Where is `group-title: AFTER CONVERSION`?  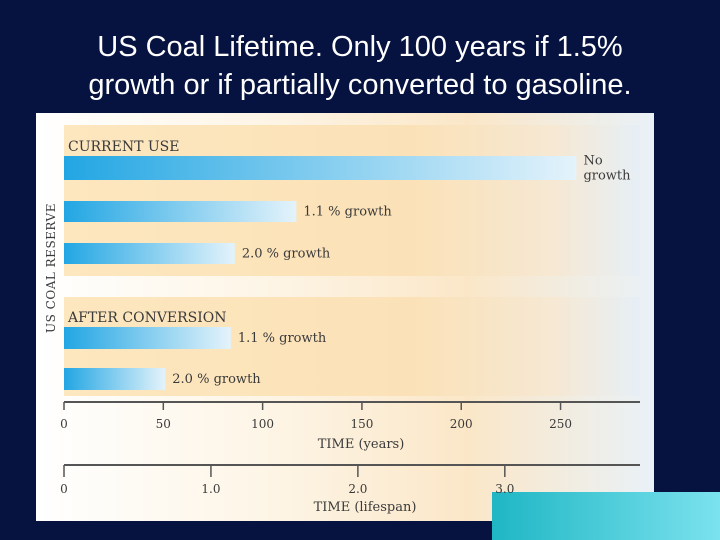 group-title: AFTER CONVERSION is located at coordinates (147, 318).